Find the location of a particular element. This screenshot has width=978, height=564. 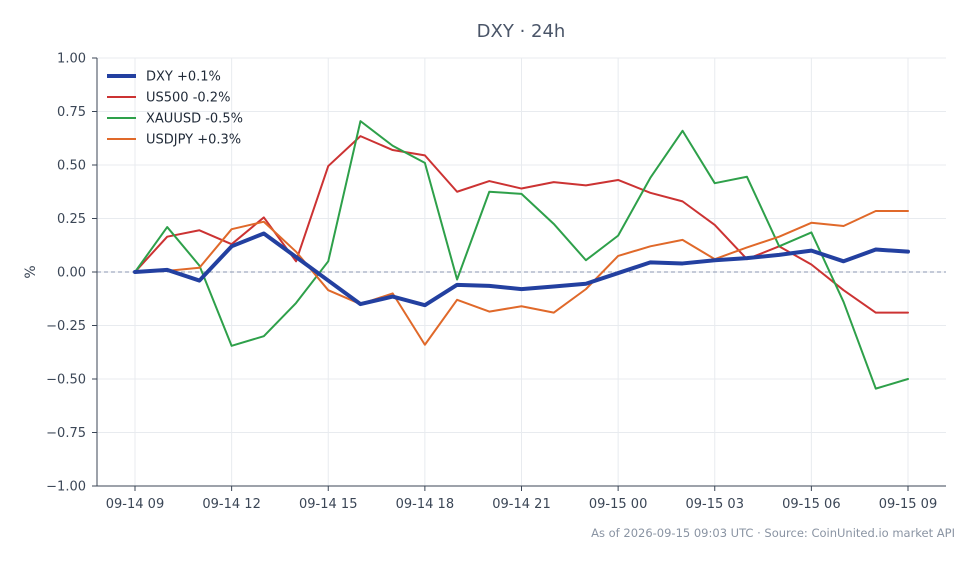

y-tick-label-7: −0.75 is located at coordinates (66, 433).